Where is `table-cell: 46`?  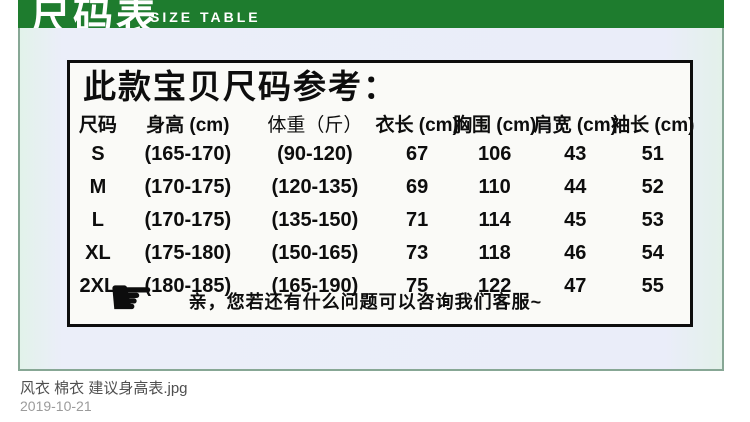 table-cell: 46 is located at coordinates (575, 253).